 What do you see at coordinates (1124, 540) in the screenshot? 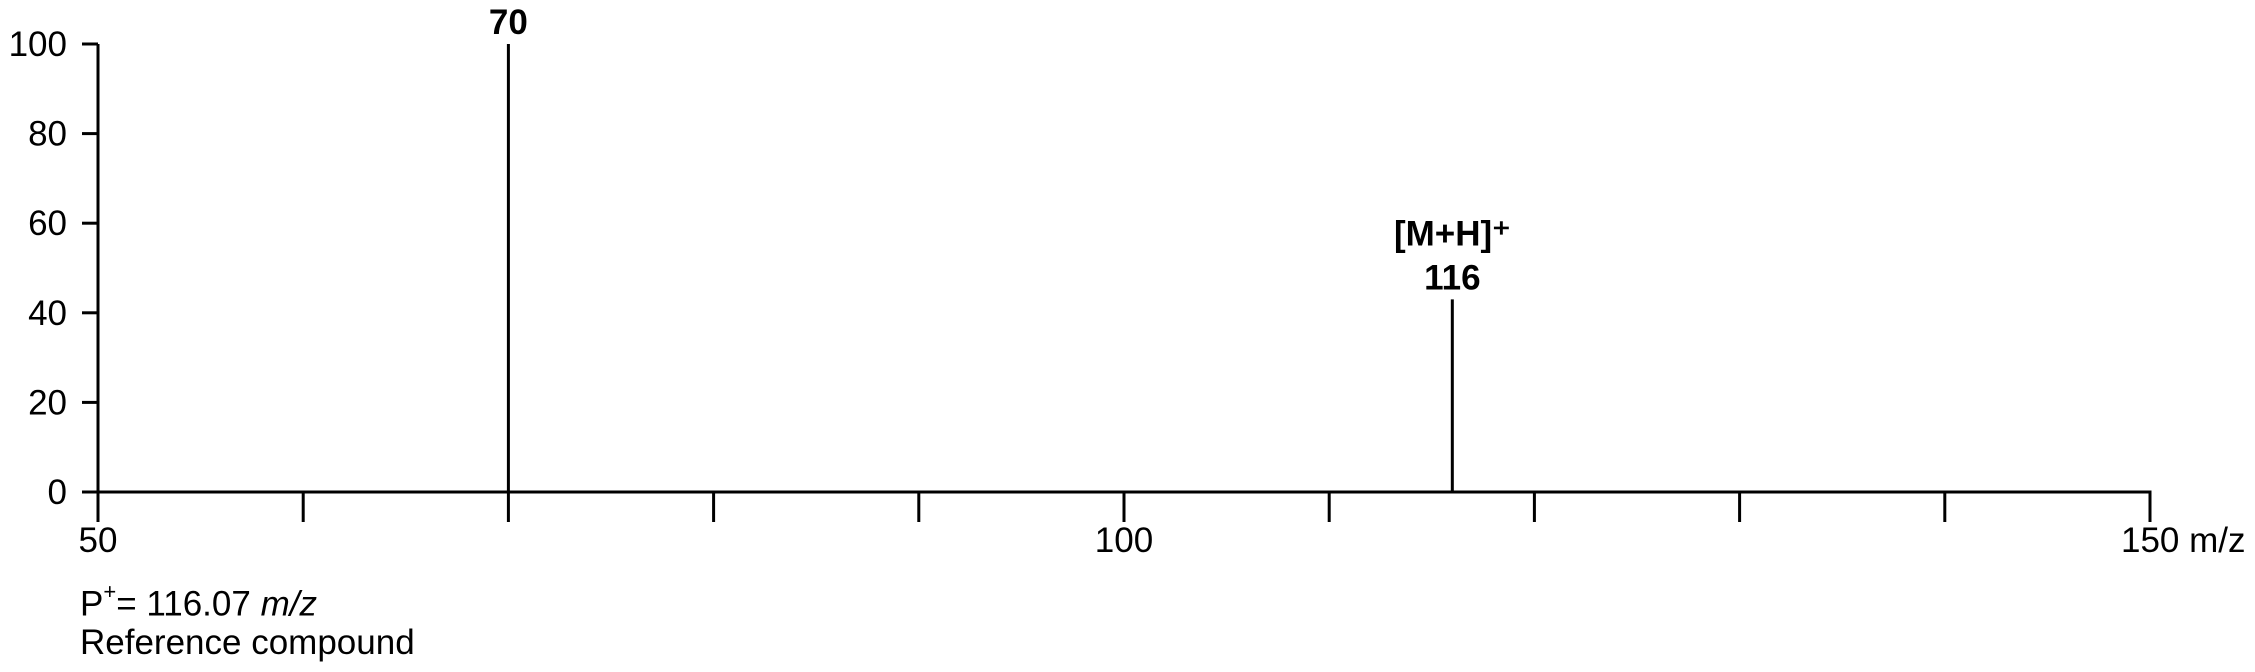
I see `x-tick-label: 100` at bounding box center [1124, 540].